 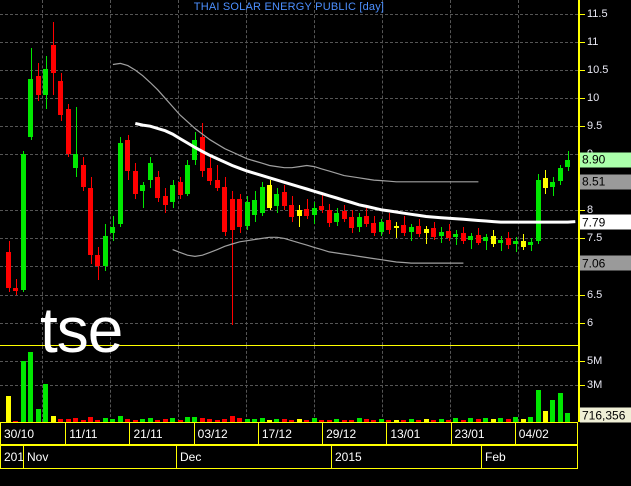 What do you see at coordinates (225, 433) in the screenshot?
I see `date-tick-label: 03/12` at bounding box center [225, 433].